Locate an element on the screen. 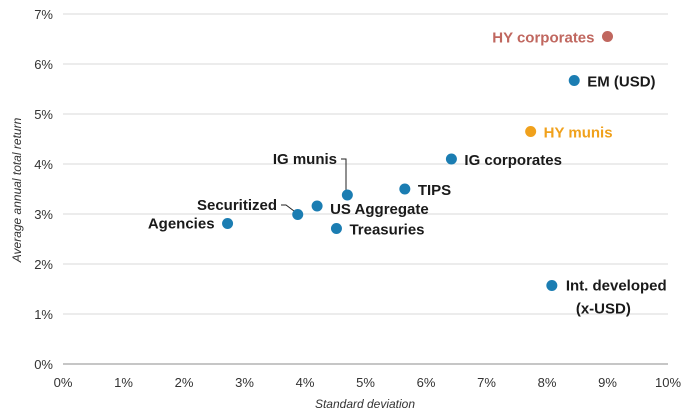  x-tick-label: 10% is located at coordinates (668, 382).